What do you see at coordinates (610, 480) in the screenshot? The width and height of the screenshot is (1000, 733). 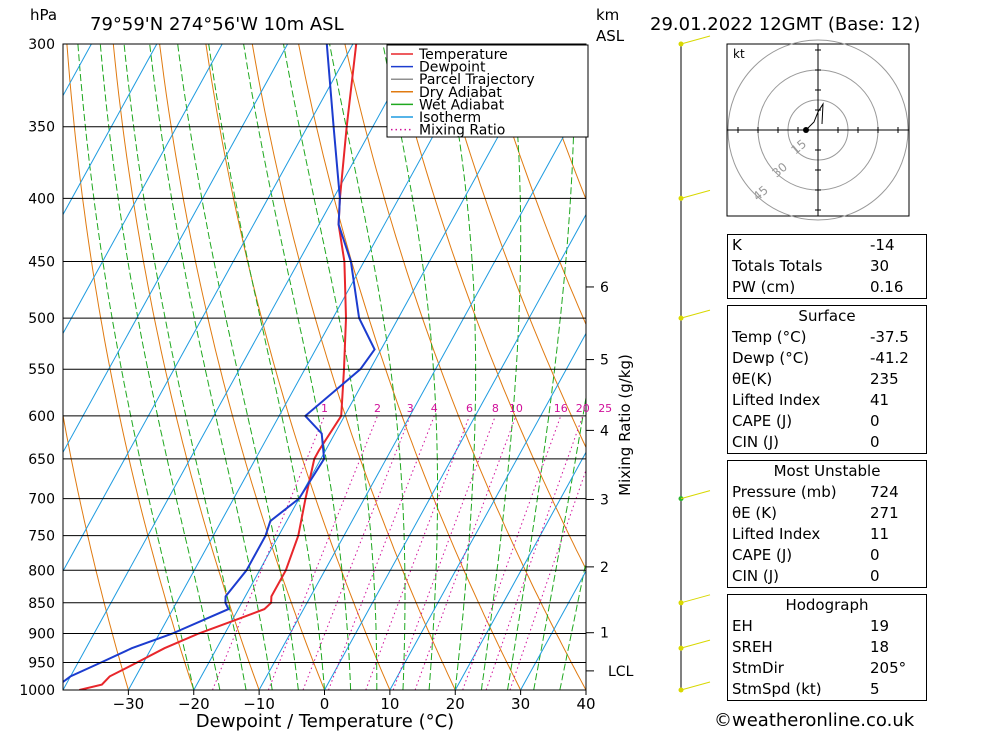 I see `km-axis: 1 2 3 4 5 6 LCL` at bounding box center [610, 480].